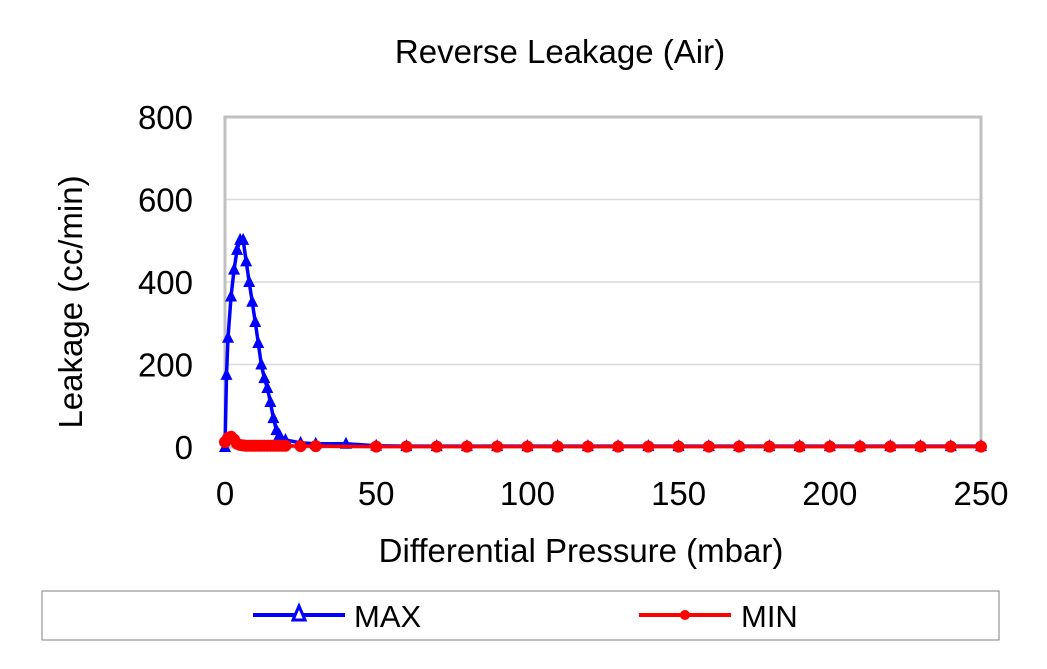  Describe the element at coordinates (376, 493) in the screenshot. I see `x-tick-label: 50` at that location.